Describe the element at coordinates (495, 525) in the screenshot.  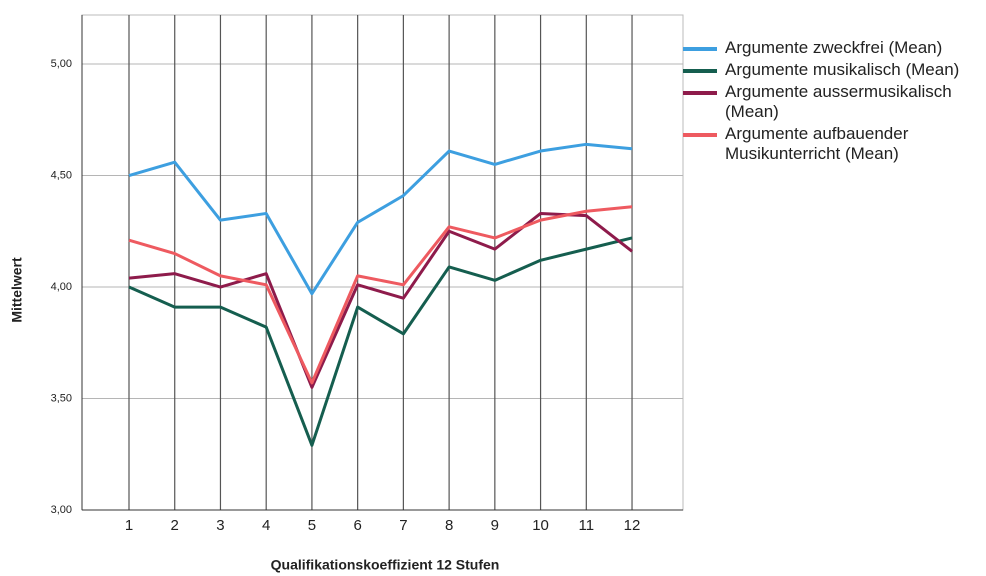
I see `x-tick-label: 9` at that location.